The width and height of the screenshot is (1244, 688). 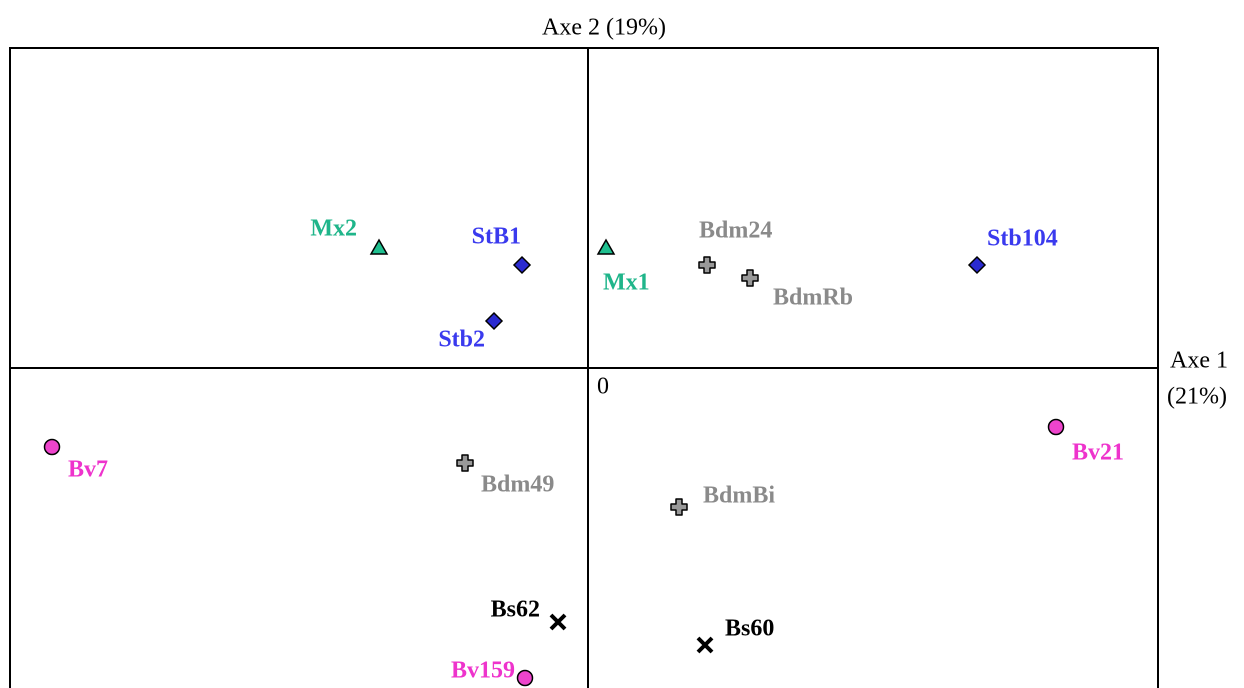 What do you see at coordinates (626, 283) in the screenshot?
I see `point-label: Mx1` at bounding box center [626, 283].